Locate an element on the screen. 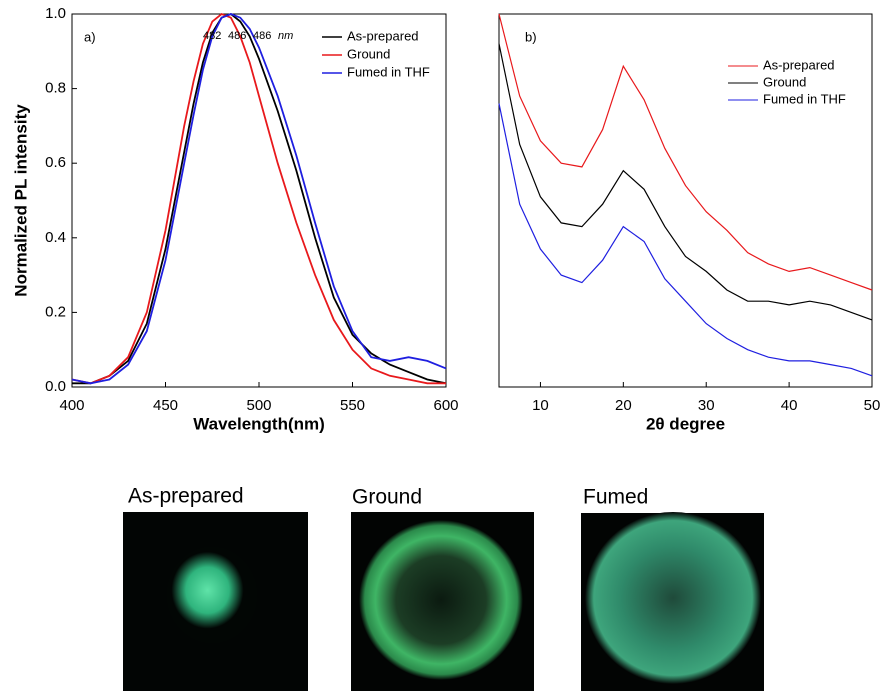  y-tick-label: 0.2 is located at coordinates (55, 311).